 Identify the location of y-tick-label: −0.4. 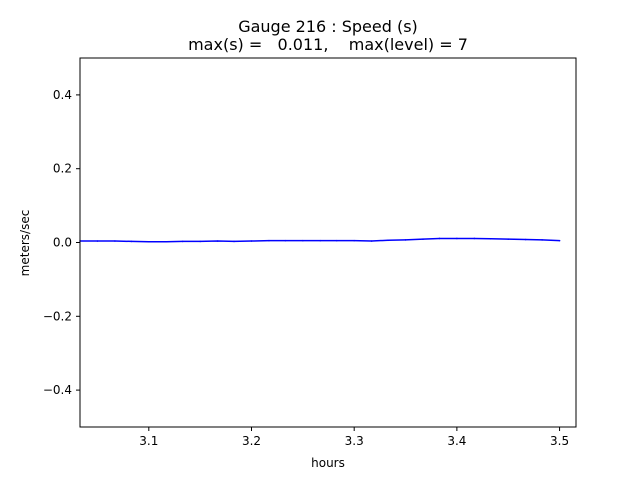
(57, 390).